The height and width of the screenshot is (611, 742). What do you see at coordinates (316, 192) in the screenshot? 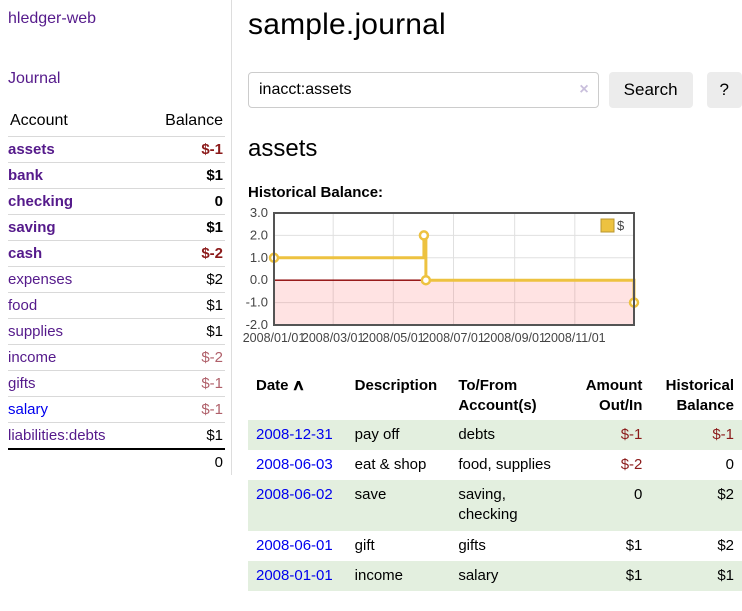
I see `chart-title: Historical Balance:` at bounding box center [316, 192].